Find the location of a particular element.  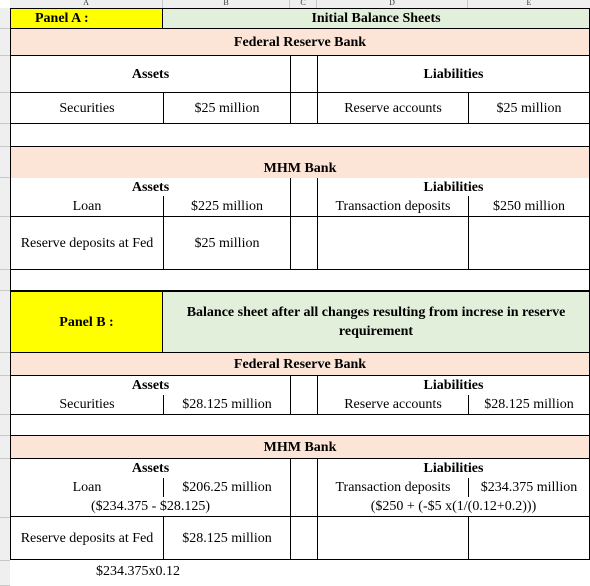

panel-b-bank-asset2-note: $234.375x0.12 is located at coordinates (138, 571).